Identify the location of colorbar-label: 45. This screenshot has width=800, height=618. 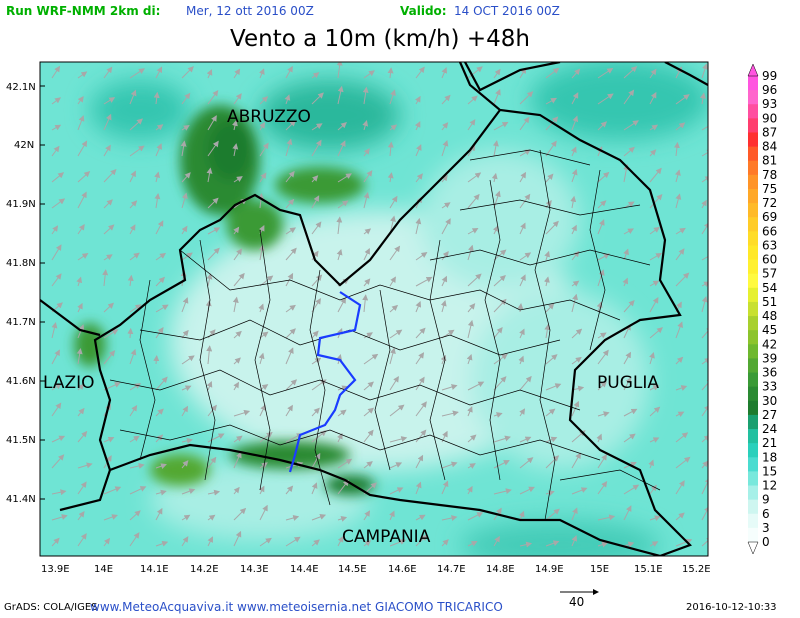
(769, 330).